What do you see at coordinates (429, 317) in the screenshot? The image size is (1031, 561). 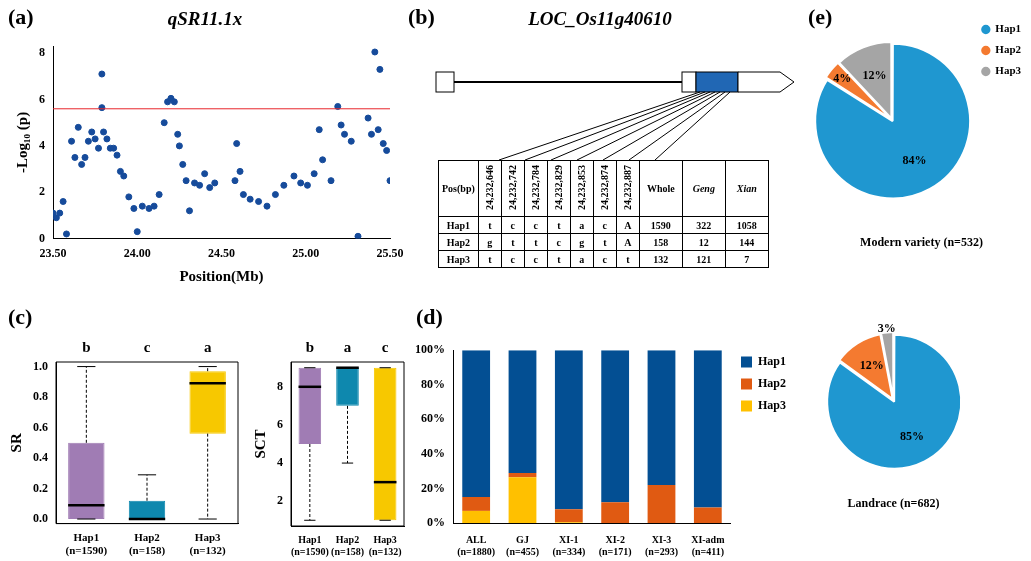 I see `text: (d)` at bounding box center [429, 317].